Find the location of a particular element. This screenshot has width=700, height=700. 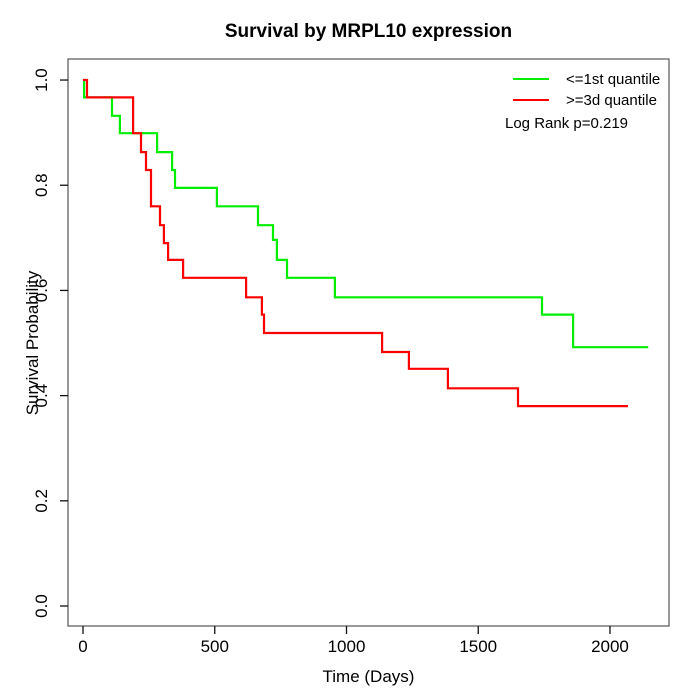

y-tick-label: 0.8 is located at coordinates (41, 185).